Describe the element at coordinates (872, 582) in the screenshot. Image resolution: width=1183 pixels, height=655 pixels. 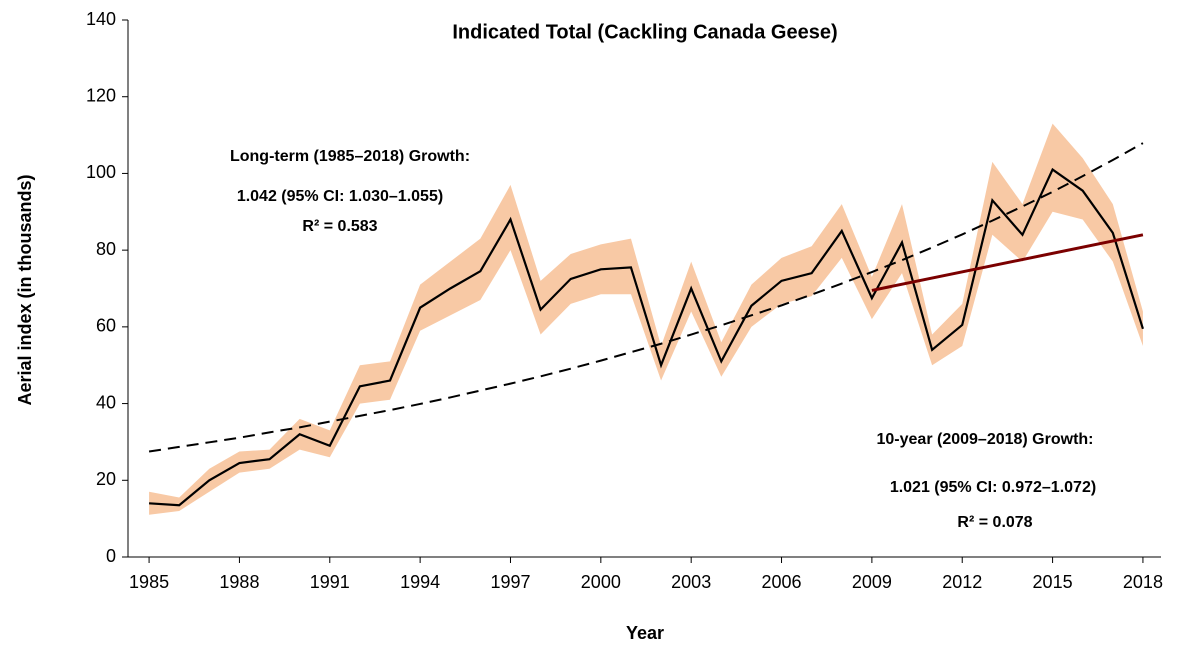
I see `x-tick-label: 2009` at that location.